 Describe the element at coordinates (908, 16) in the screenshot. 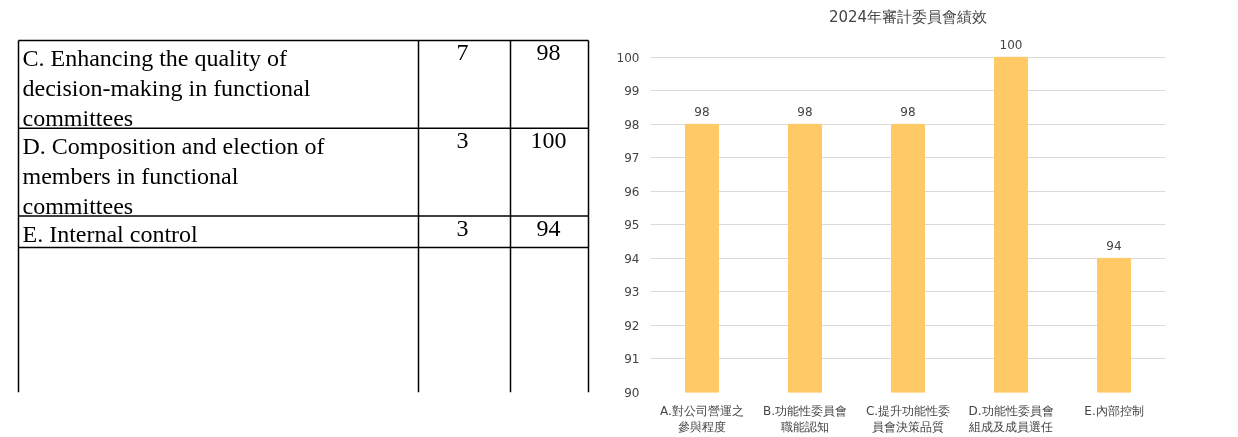

I see `chart-title: 2024年審計委員會績效` at that location.